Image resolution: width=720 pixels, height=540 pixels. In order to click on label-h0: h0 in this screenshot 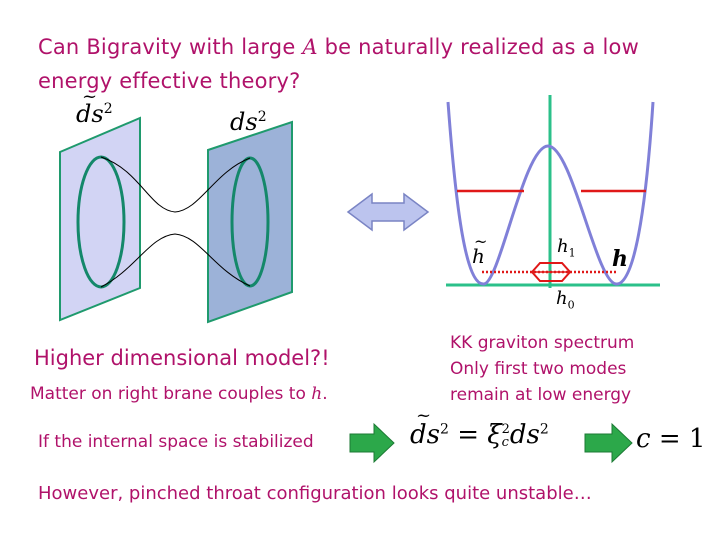, I will do `click(565, 300)`.